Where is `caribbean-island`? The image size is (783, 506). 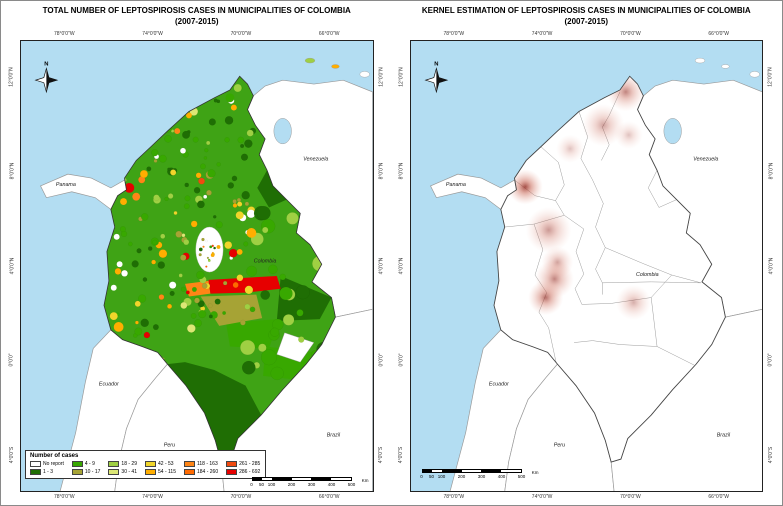
caribbean-island is located at coordinates (724, 66).